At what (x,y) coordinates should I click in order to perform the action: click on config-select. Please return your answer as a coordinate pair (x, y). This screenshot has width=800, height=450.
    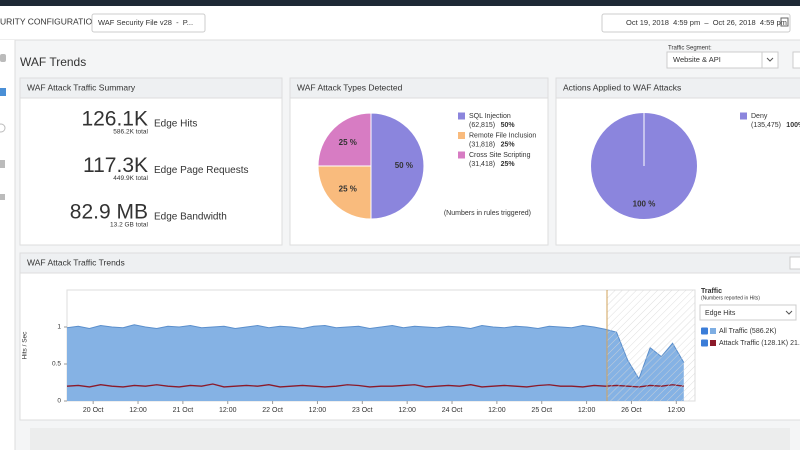
    Looking at the image, I should click on (148, 23).